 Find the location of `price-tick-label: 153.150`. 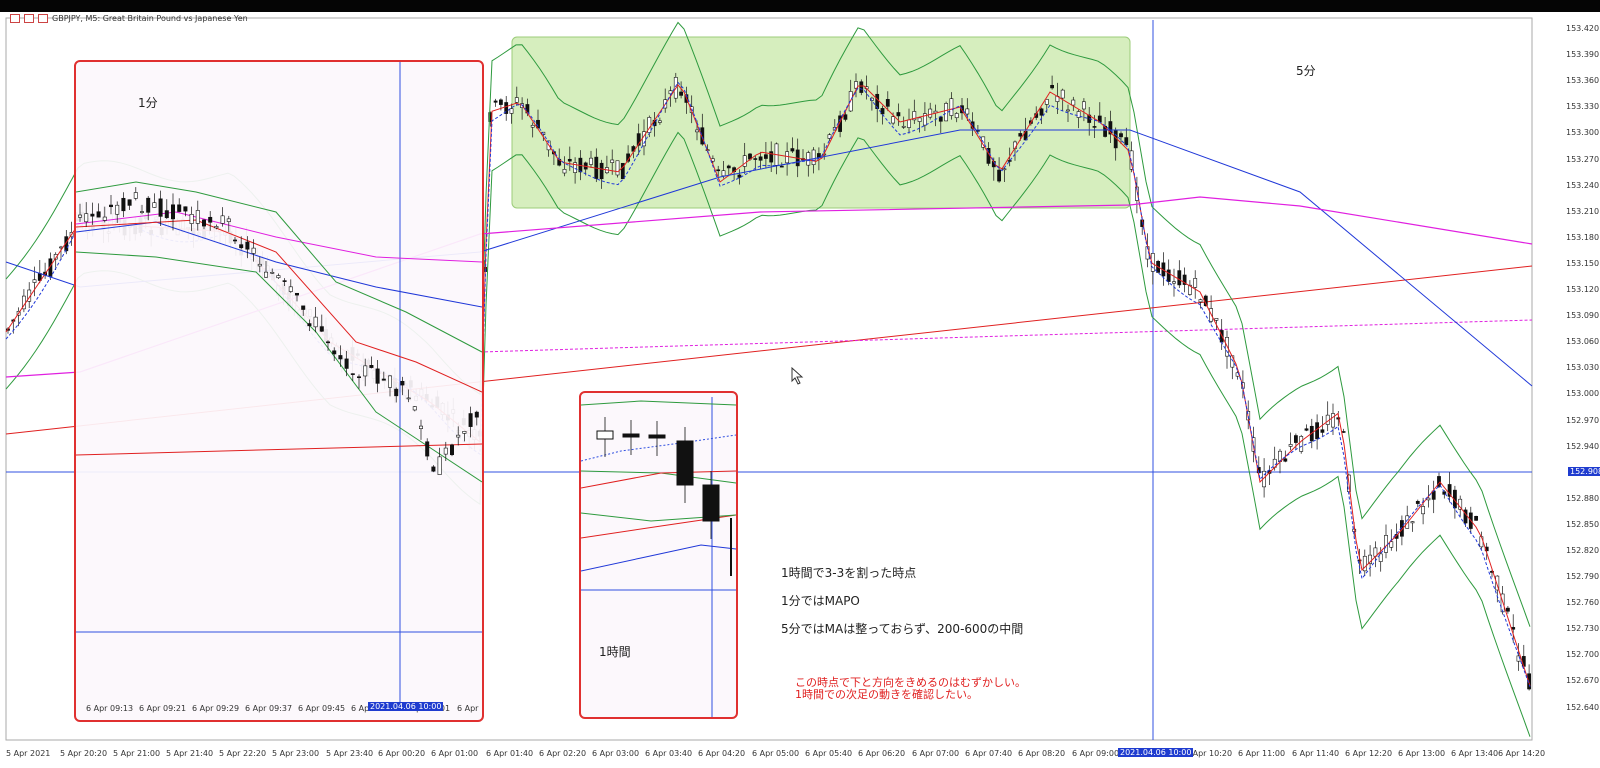

price-tick-label: 153.150 is located at coordinates (1583, 263).